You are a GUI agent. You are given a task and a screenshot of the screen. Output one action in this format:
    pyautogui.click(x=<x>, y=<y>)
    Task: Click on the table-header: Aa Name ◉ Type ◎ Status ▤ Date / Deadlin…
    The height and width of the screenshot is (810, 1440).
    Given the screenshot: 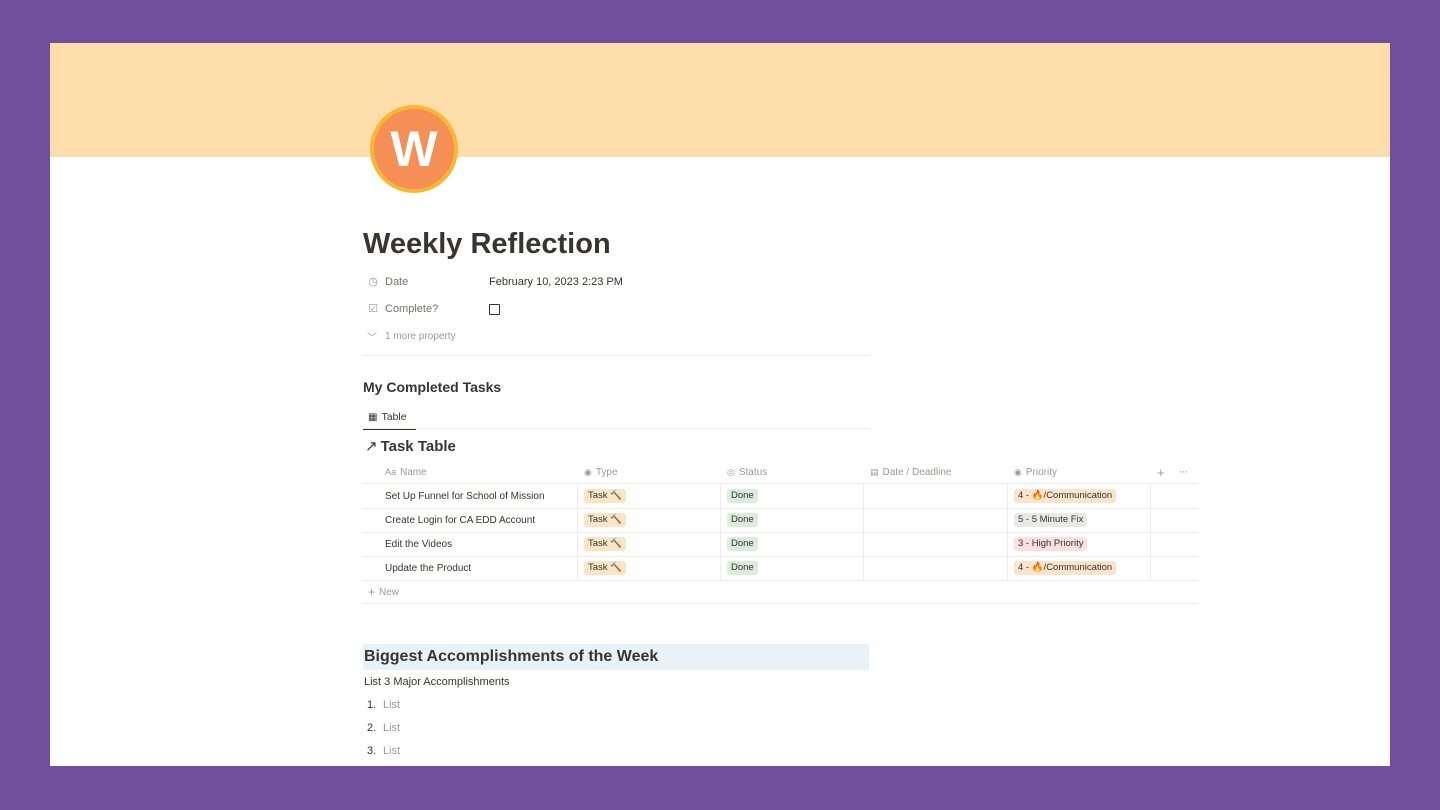 What is the action you would take?
    pyautogui.click(x=779, y=472)
    